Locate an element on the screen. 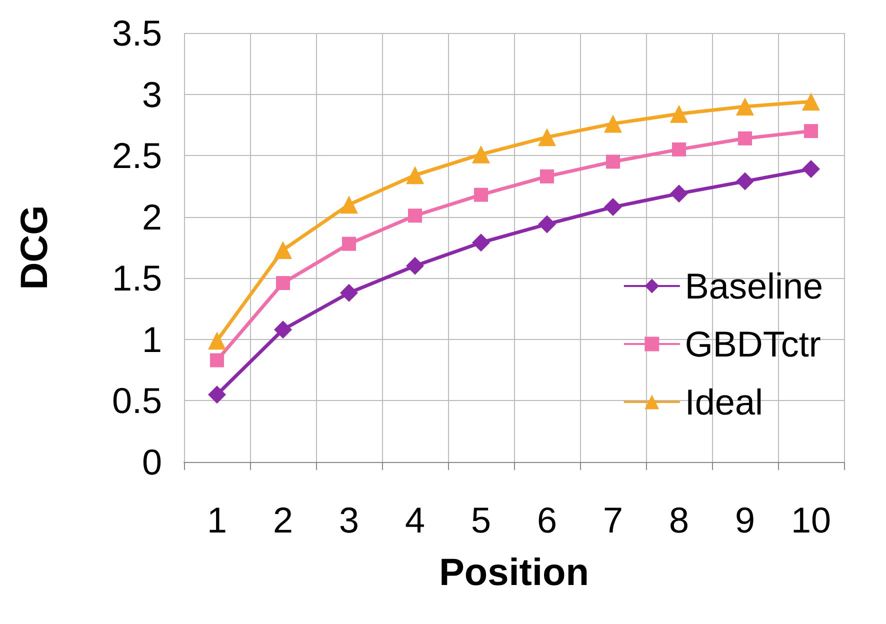 This screenshot has width=886, height=624. y-tick-label: 3 is located at coordinates (152, 94).